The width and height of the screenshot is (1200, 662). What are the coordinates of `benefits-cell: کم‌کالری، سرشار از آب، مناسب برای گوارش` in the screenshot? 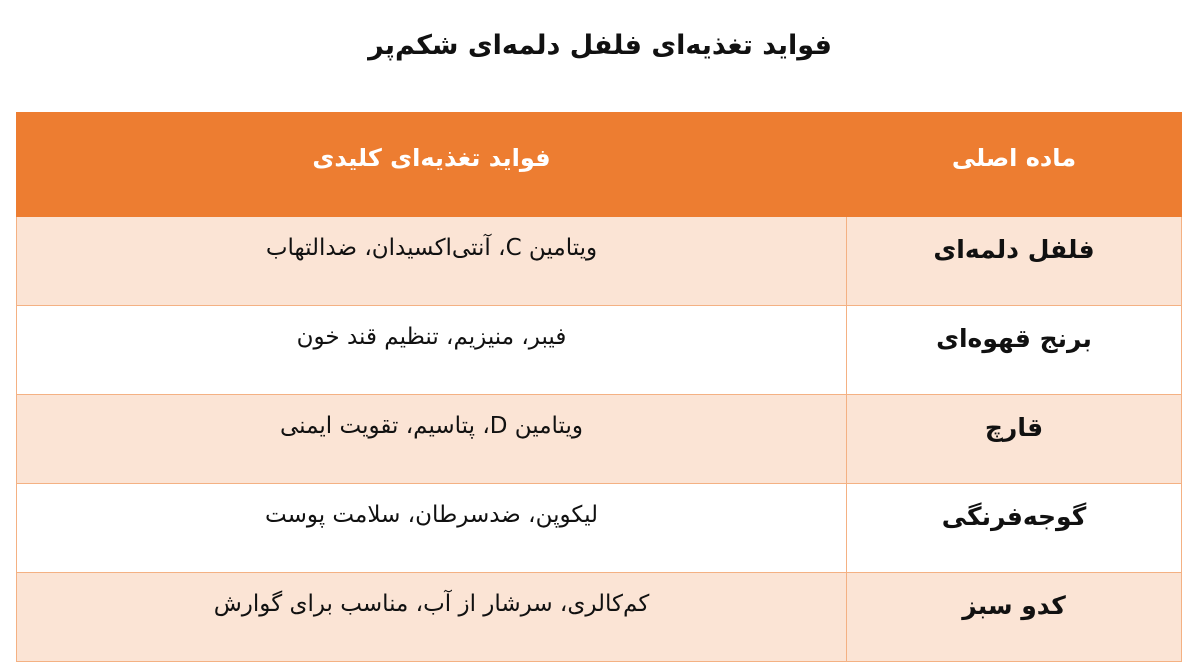 It's located at (431, 617).